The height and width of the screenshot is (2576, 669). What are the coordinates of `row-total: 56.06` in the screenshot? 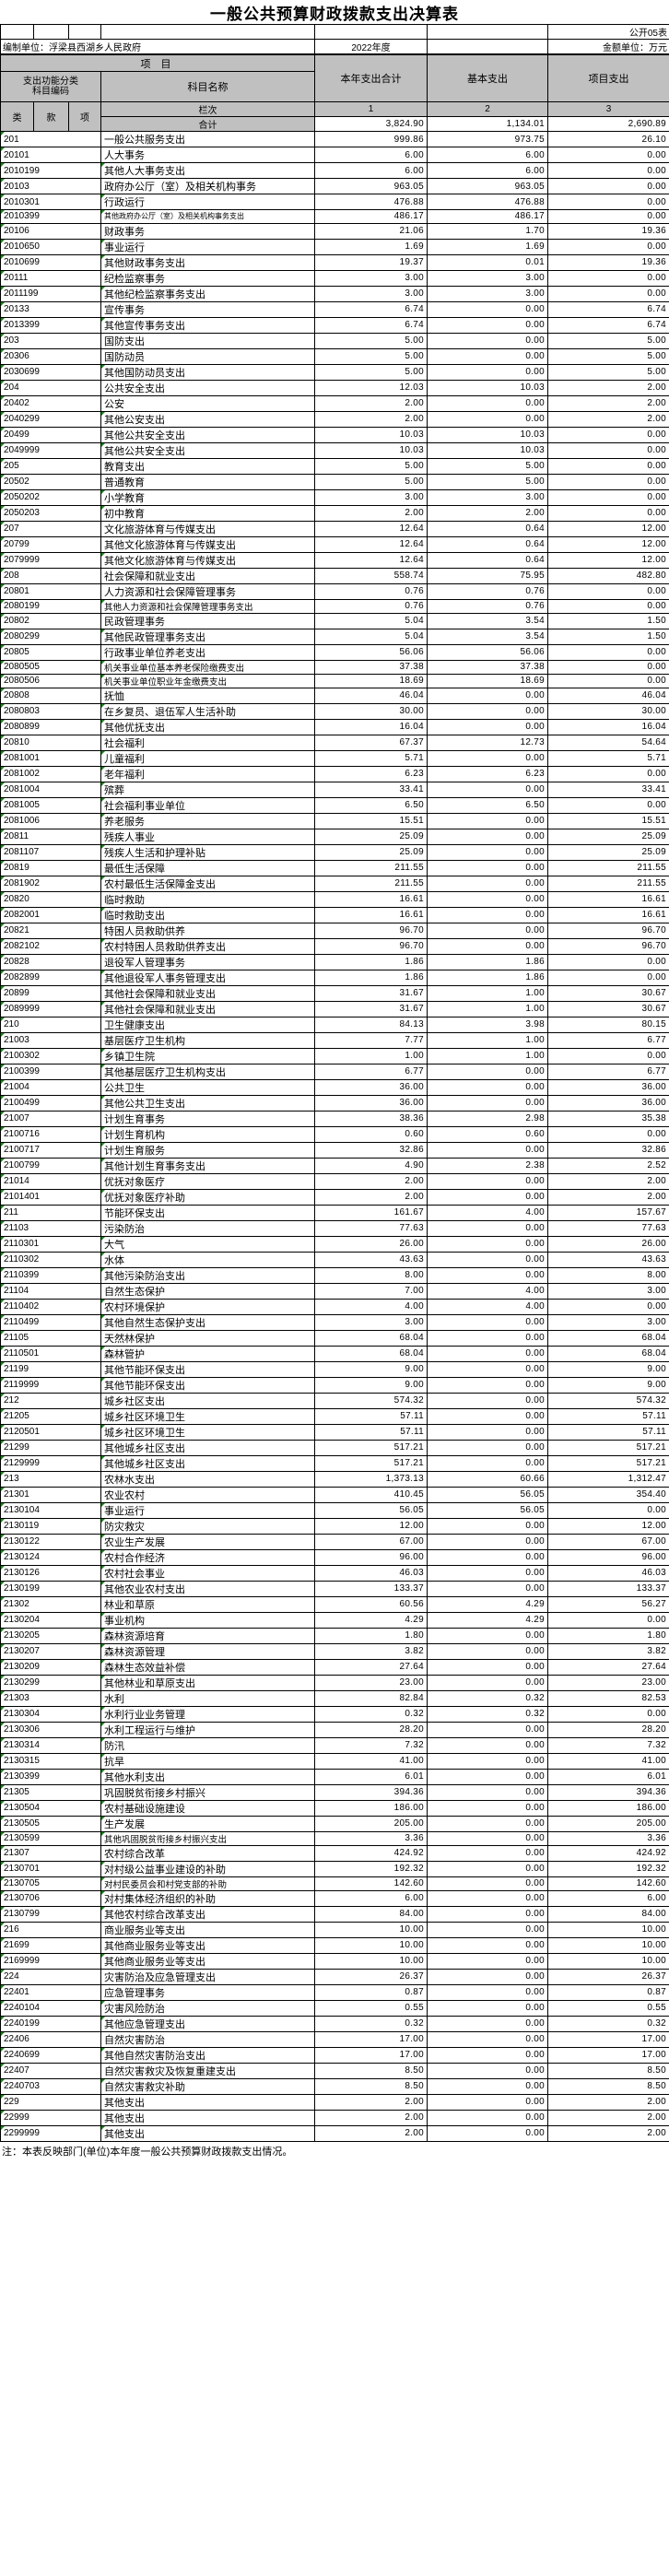 It's located at (371, 652).